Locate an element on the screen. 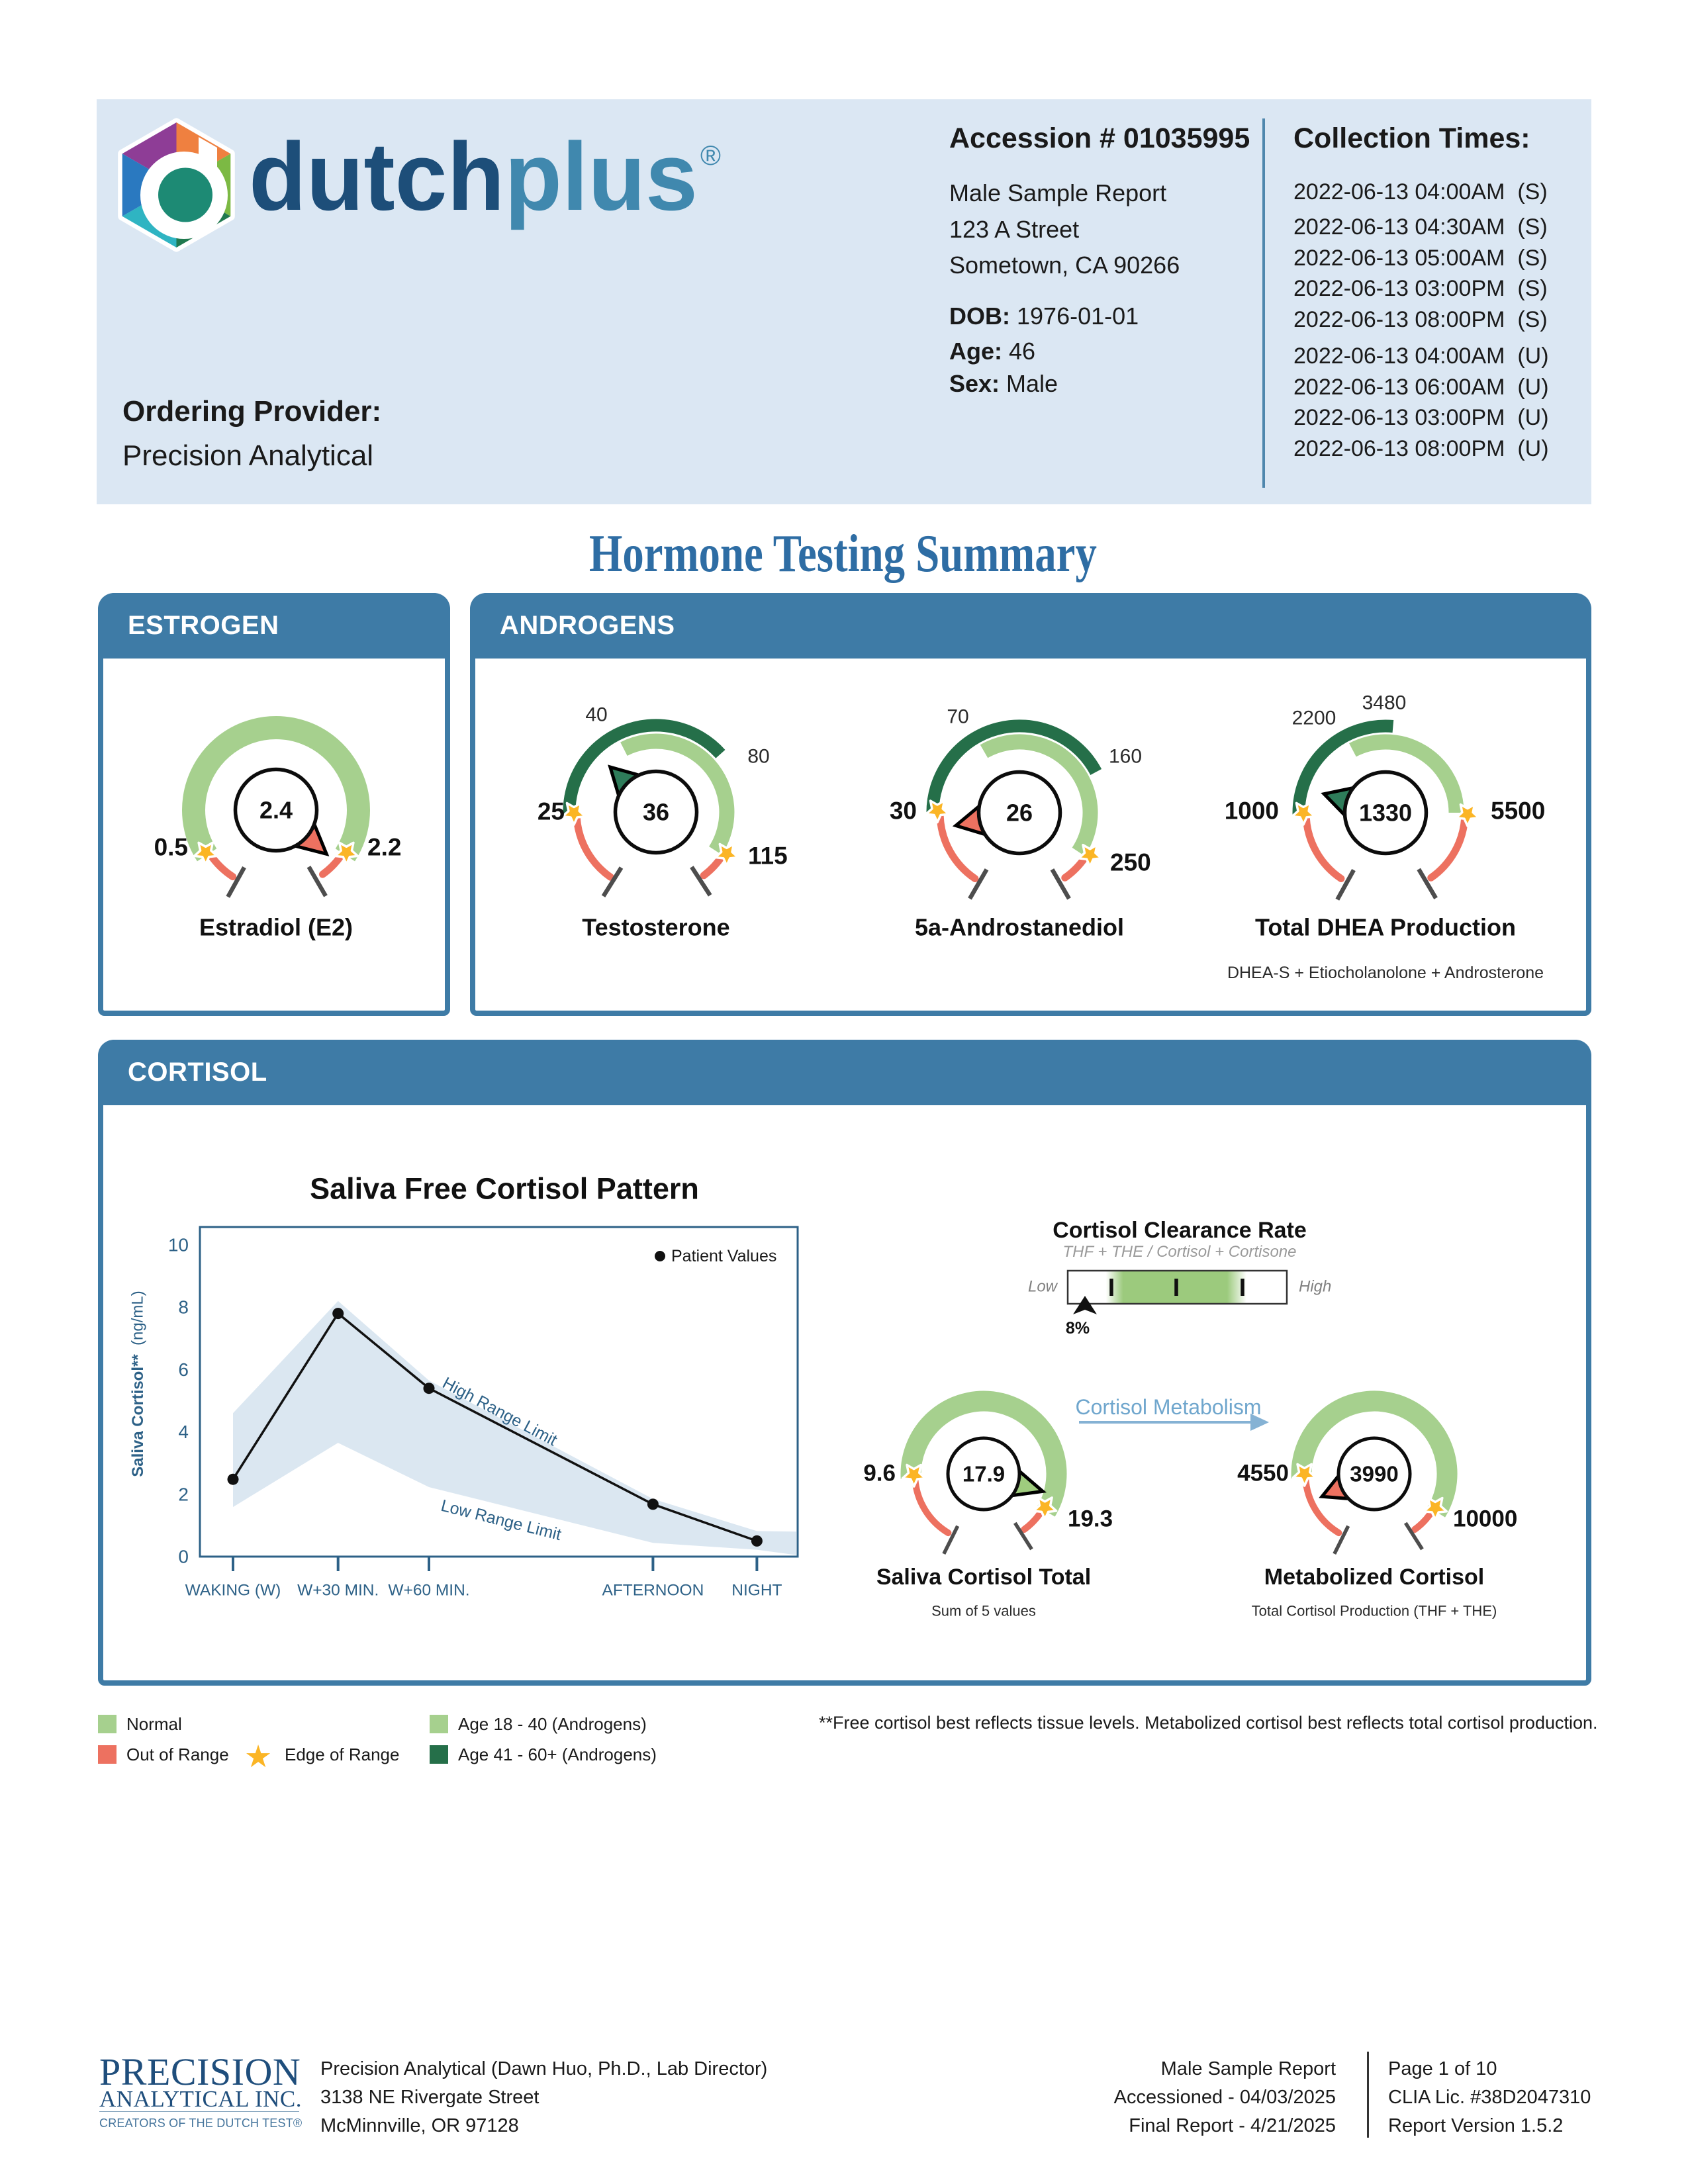  svg-text: NIGHT is located at coordinates (756, 1591).